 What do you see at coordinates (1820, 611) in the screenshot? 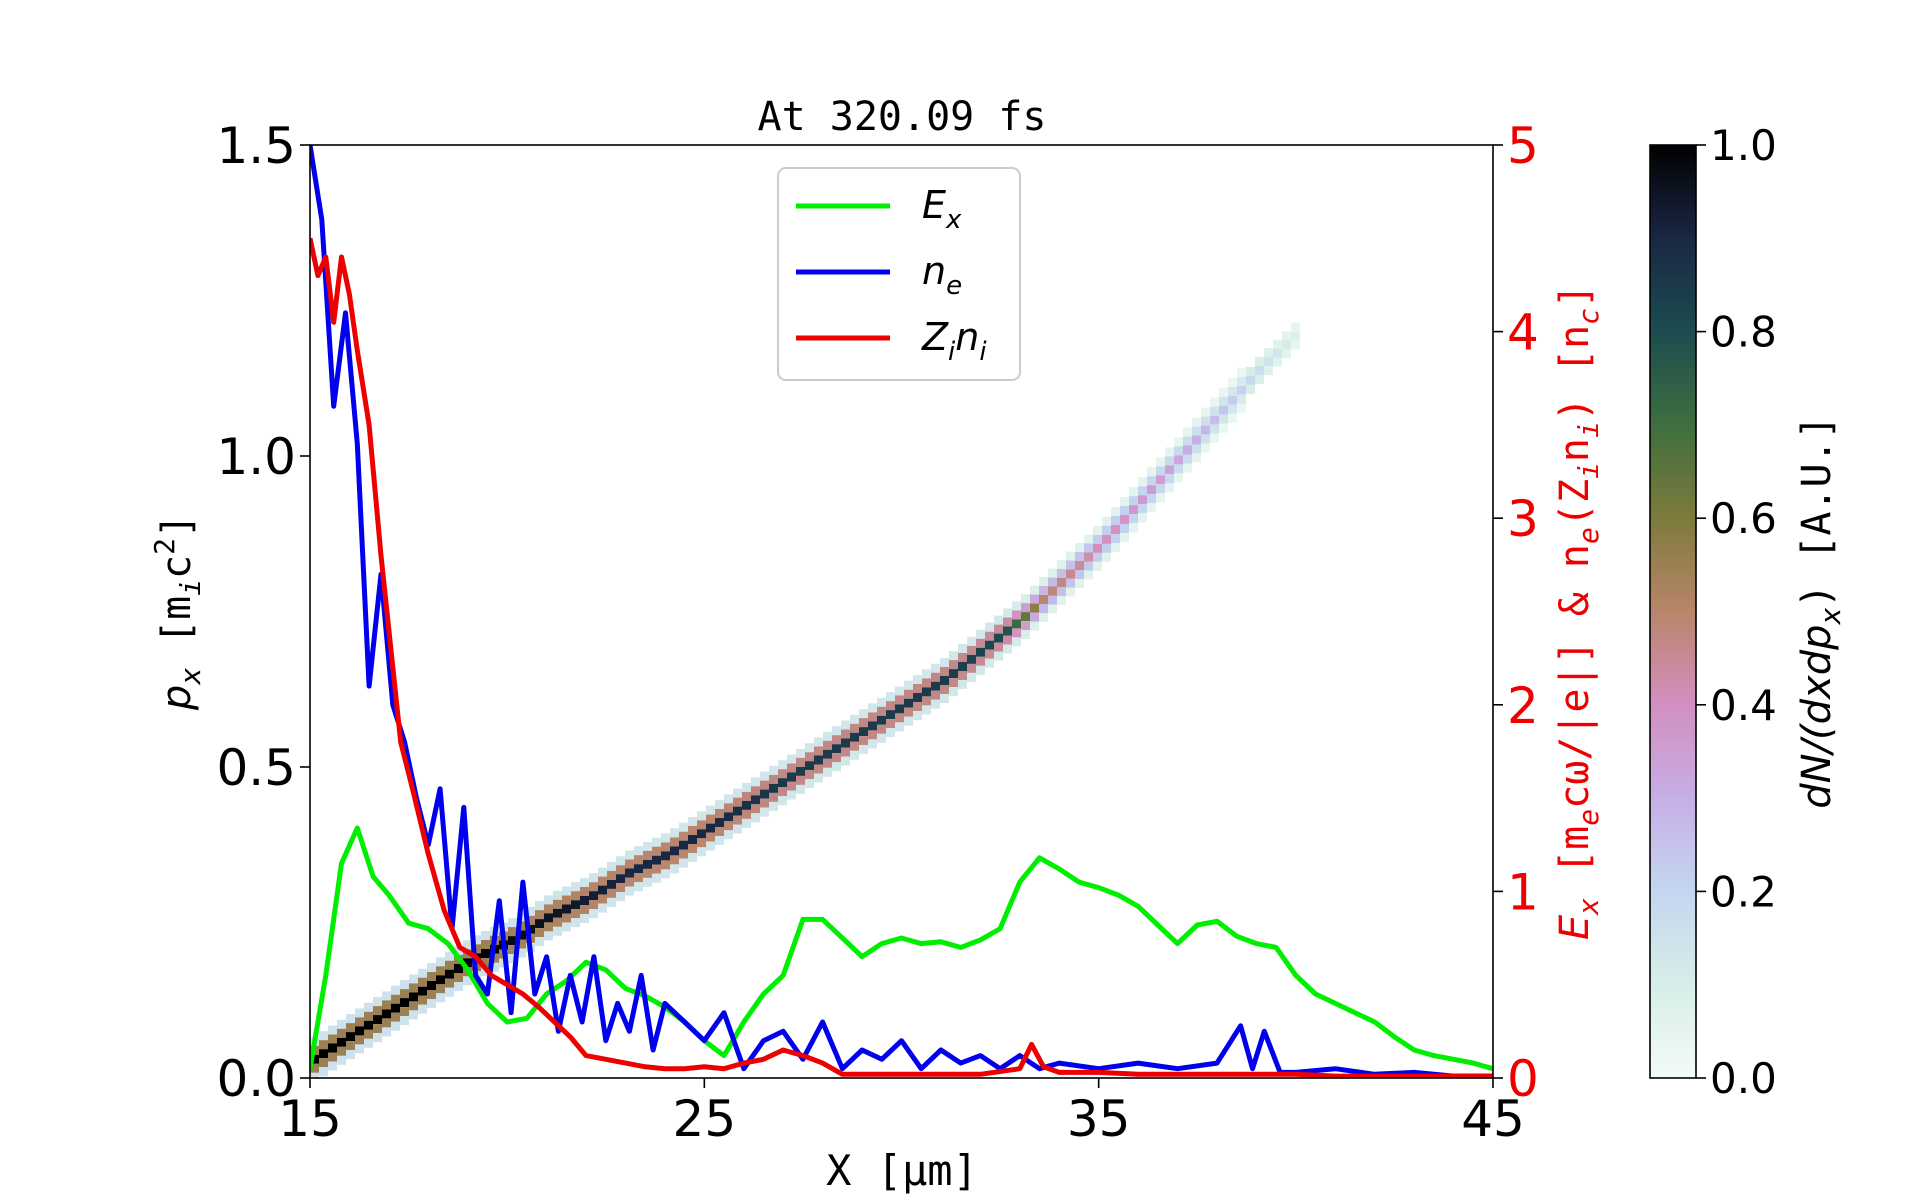
I see `colorbar-label: dN/(dxdpx) [A.U.]` at bounding box center [1820, 611].